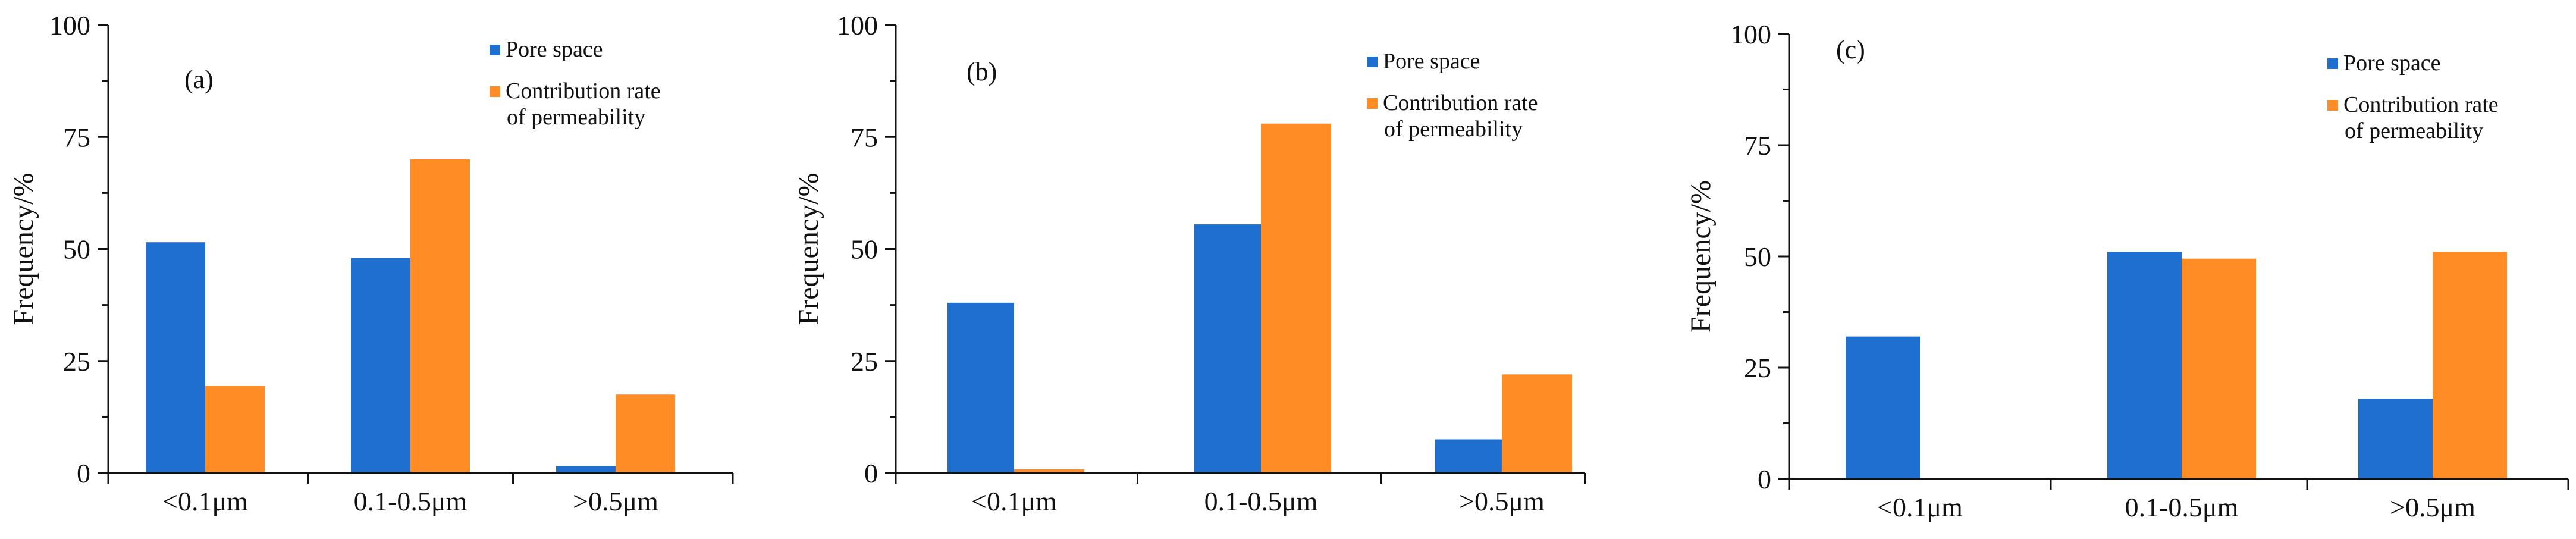  Describe the element at coordinates (199, 79) in the screenshot. I see `panel-label: (a)` at that location.